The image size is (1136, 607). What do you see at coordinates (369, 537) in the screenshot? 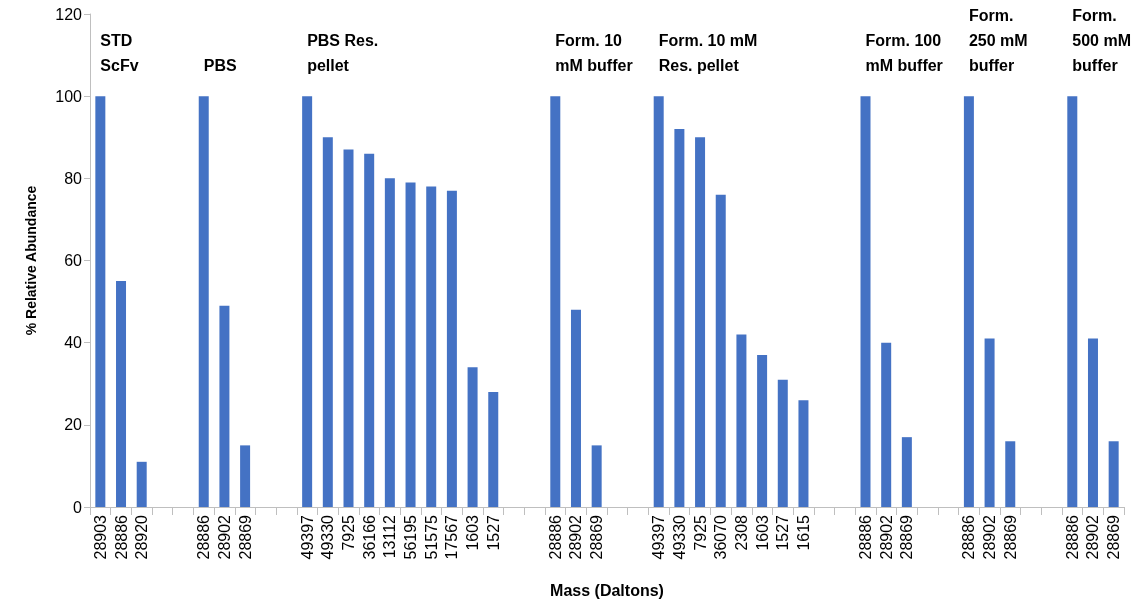
I see `x-tick-label: 36166` at bounding box center [369, 537].